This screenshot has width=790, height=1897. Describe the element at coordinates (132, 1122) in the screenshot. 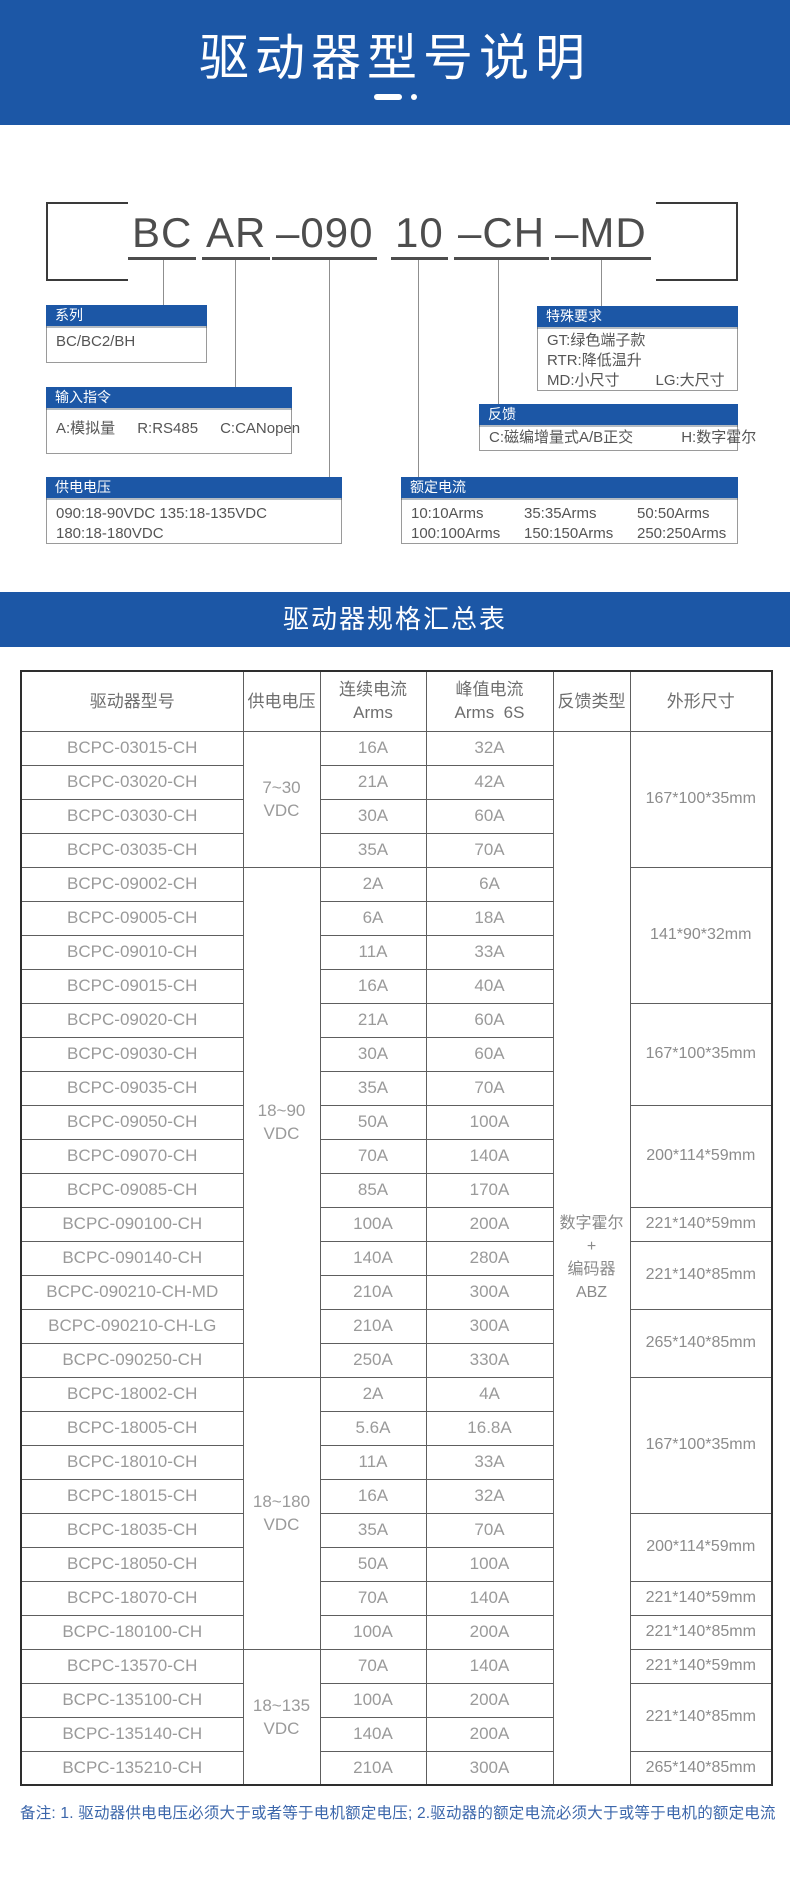

I see `model-cell: BCPC-09050-CH` at that location.